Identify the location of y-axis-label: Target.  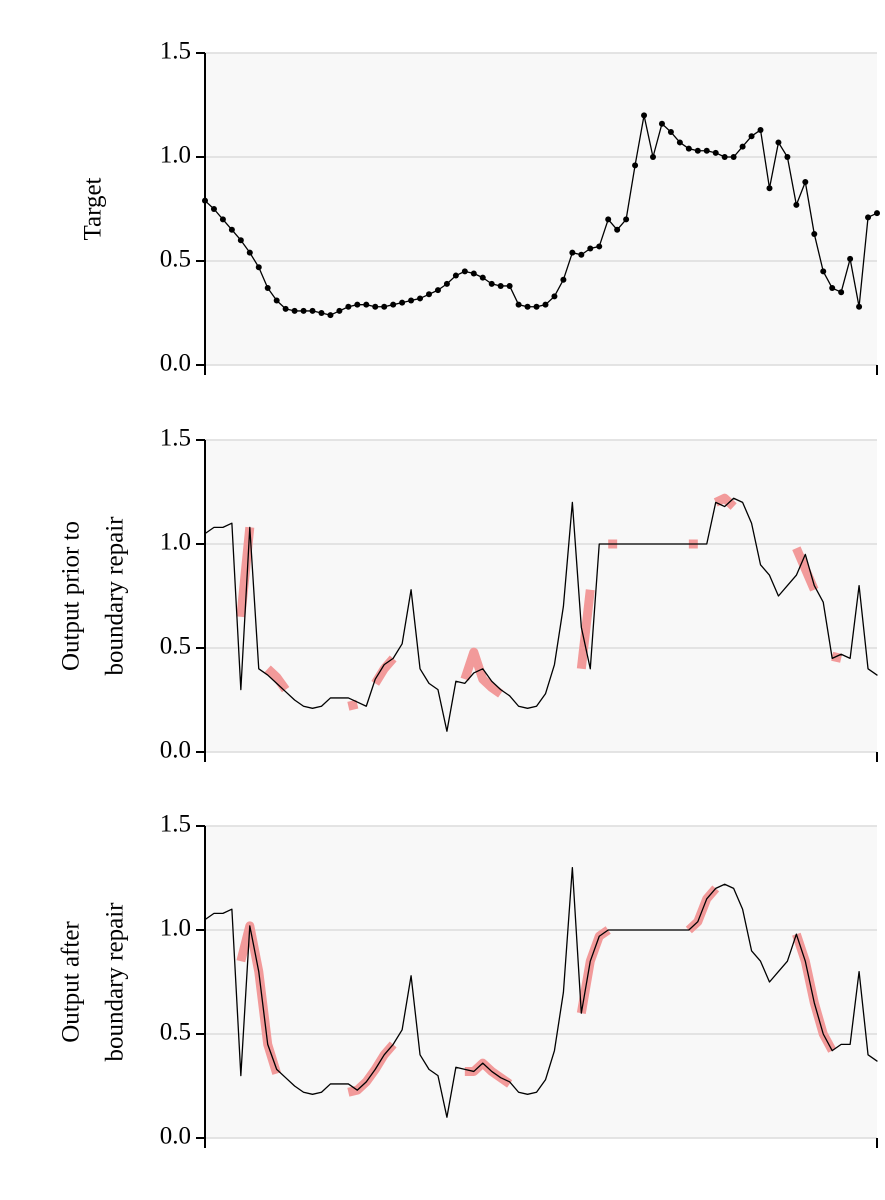
(93, 208).